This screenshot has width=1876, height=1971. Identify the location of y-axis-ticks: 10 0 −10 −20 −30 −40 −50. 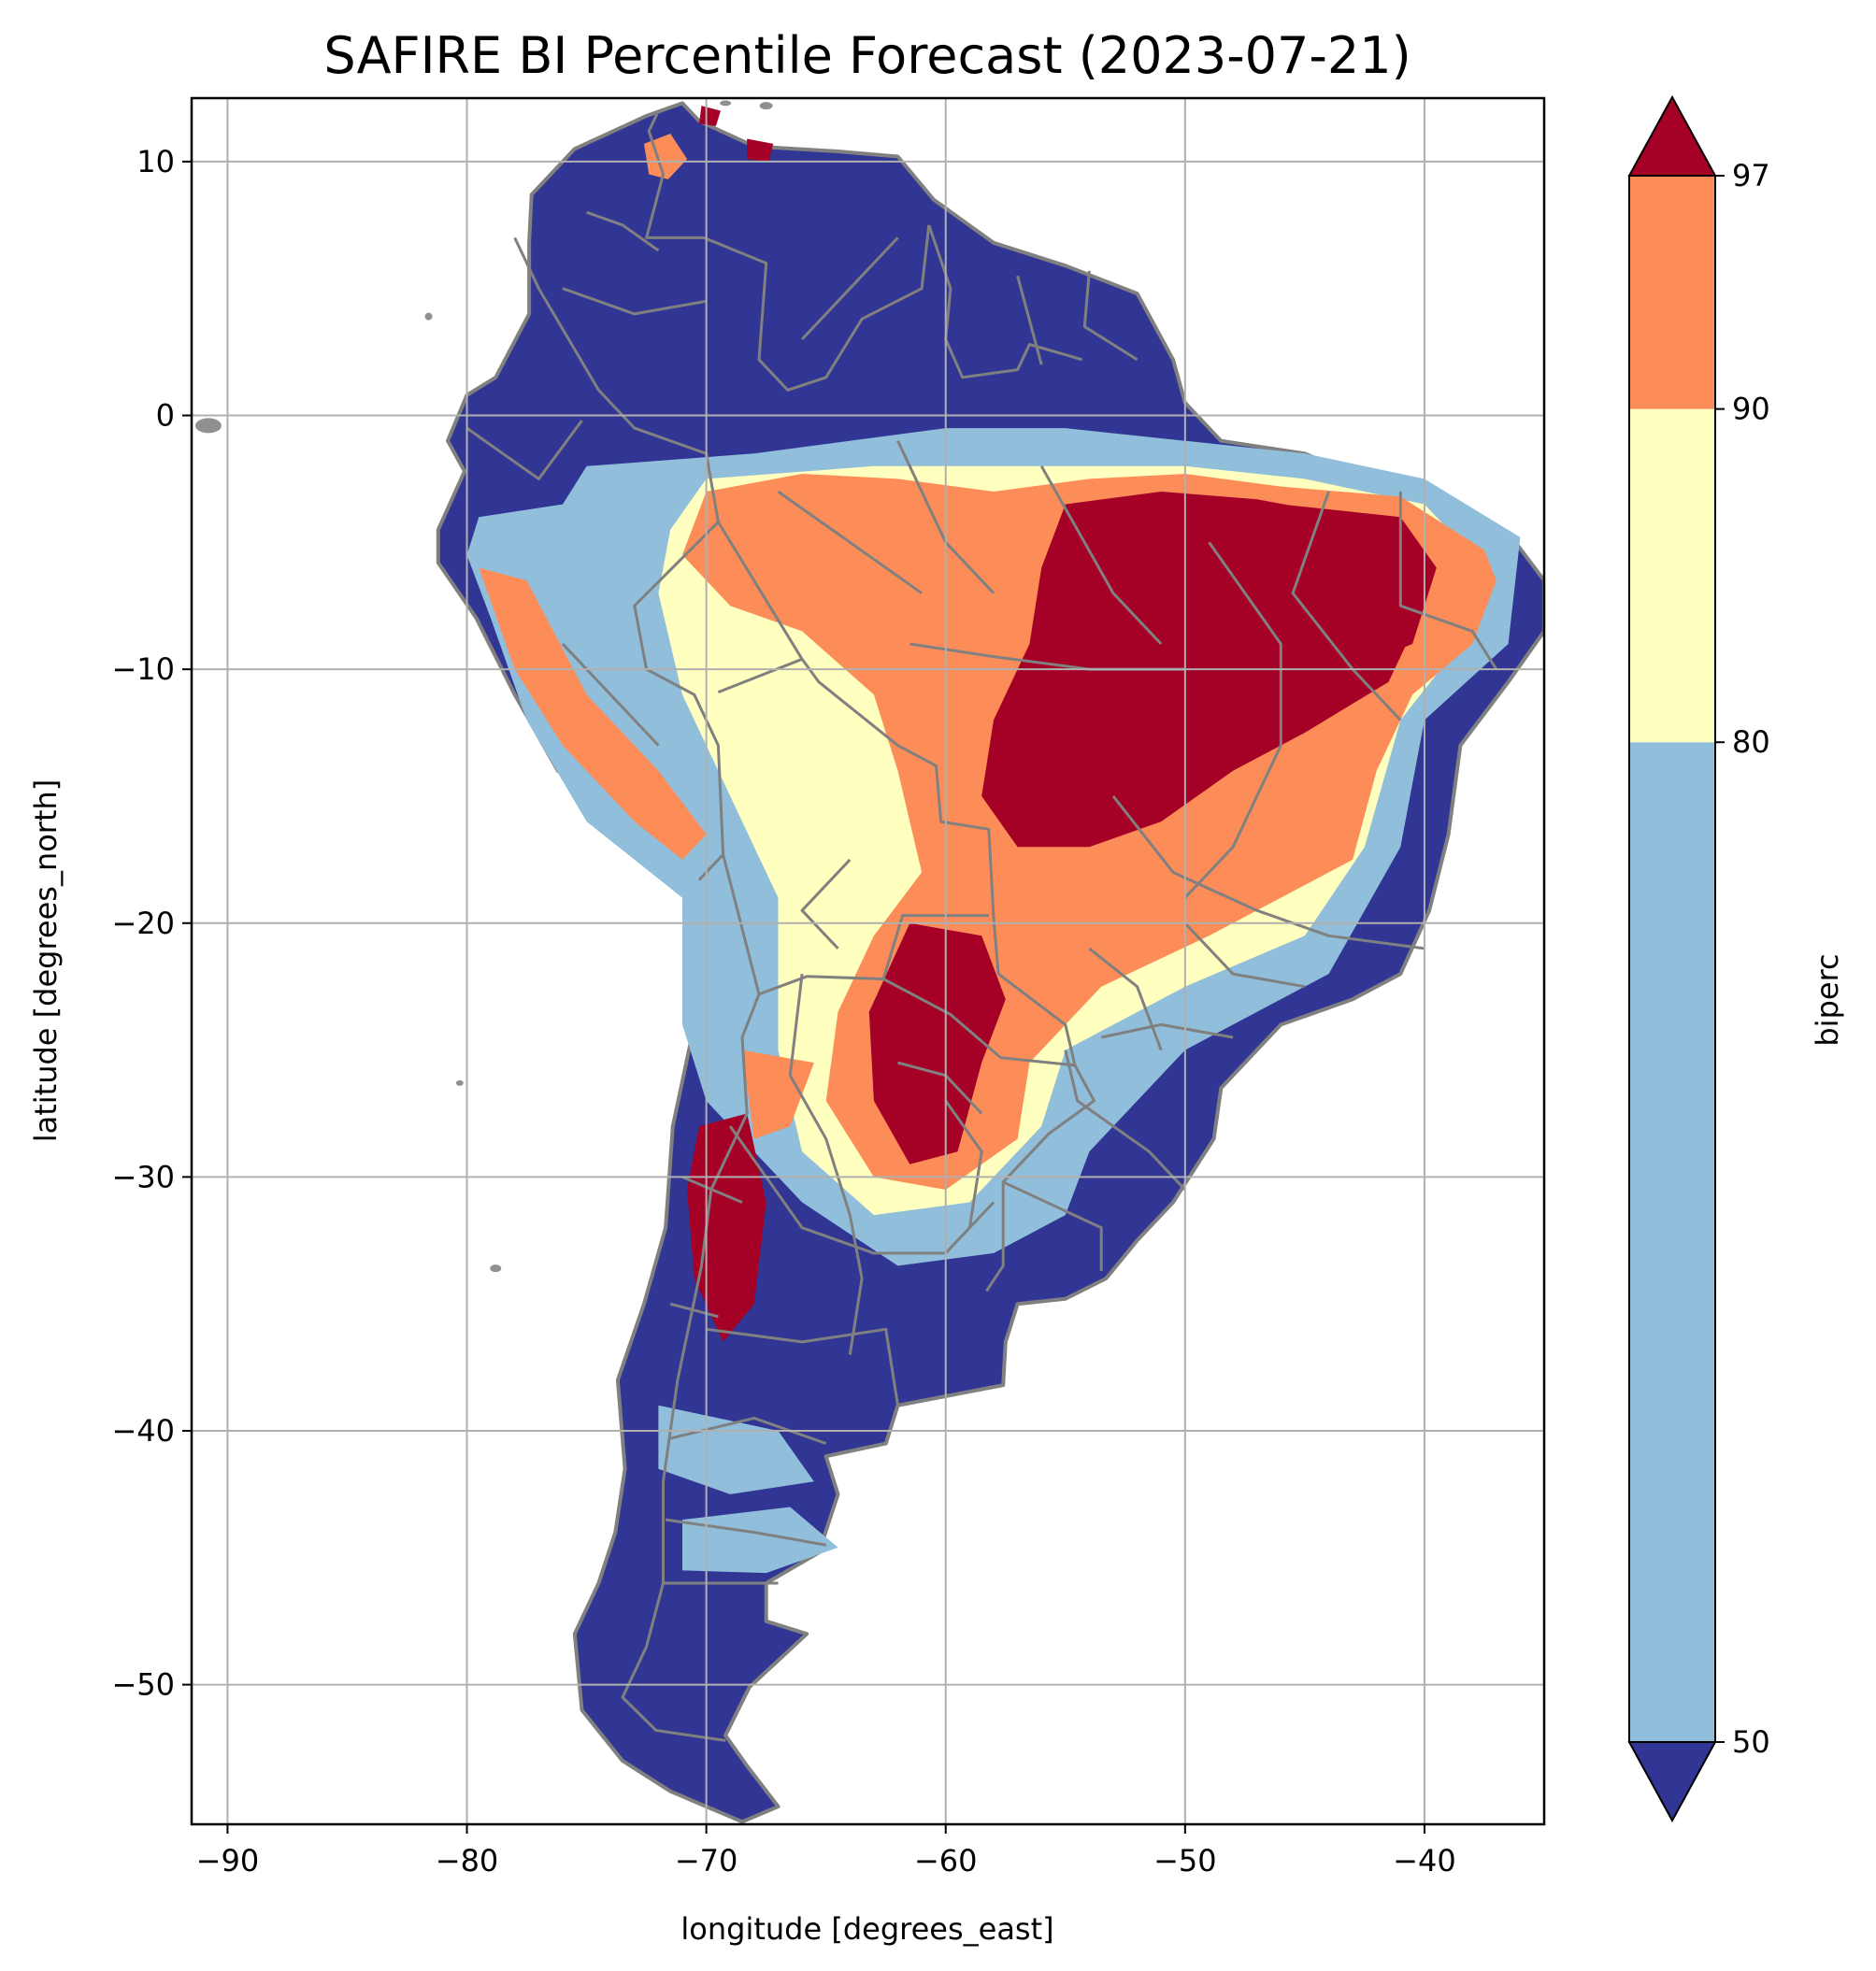
(152, 923).